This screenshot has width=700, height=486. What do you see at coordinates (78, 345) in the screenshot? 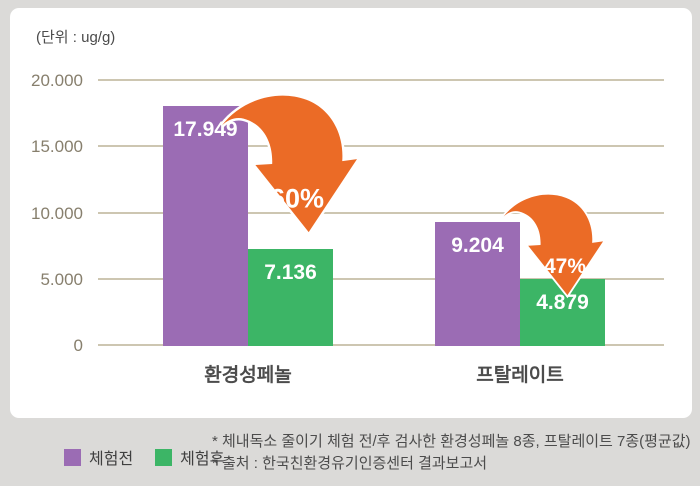
I see `y-axis-tick-label: 0` at bounding box center [78, 345].